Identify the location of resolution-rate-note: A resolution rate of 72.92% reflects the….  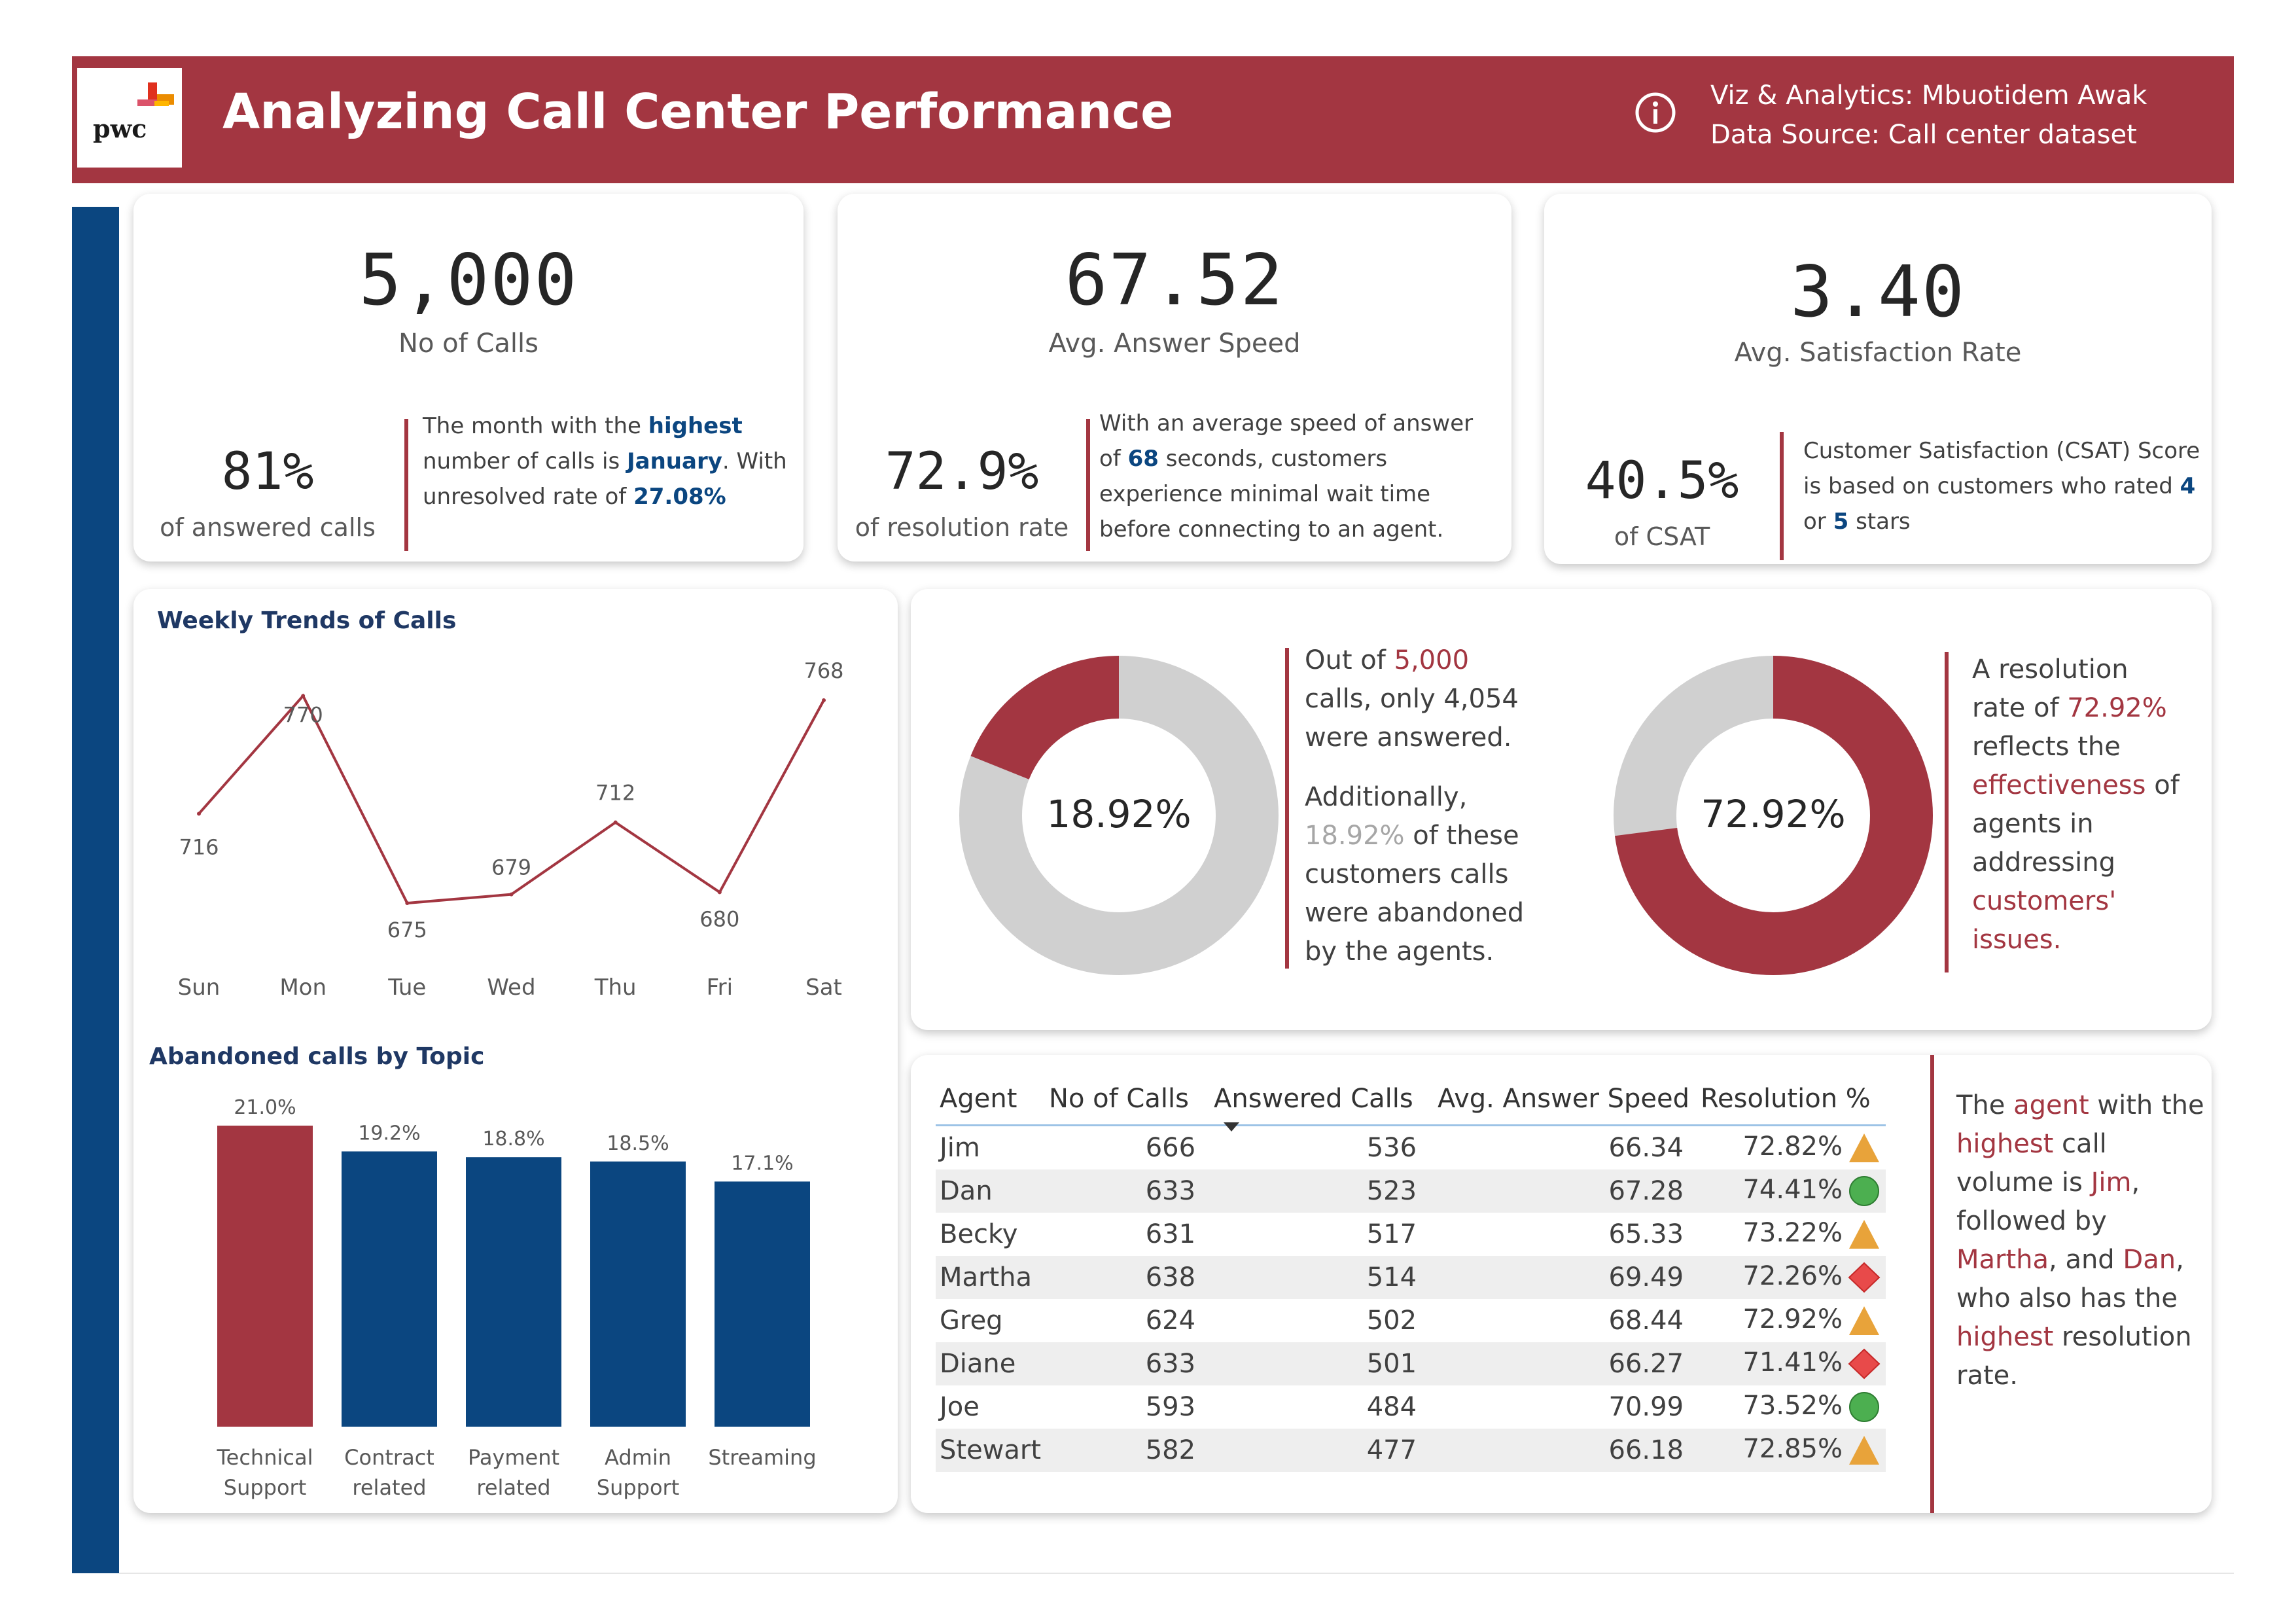
(2076, 804).